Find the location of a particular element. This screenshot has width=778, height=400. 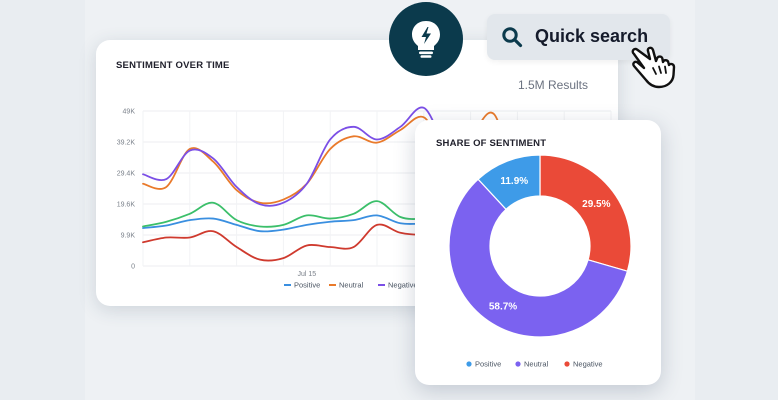

sentiment-over-time-title: SENTIMENT OVER TIME is located at coordinates (173, 65).